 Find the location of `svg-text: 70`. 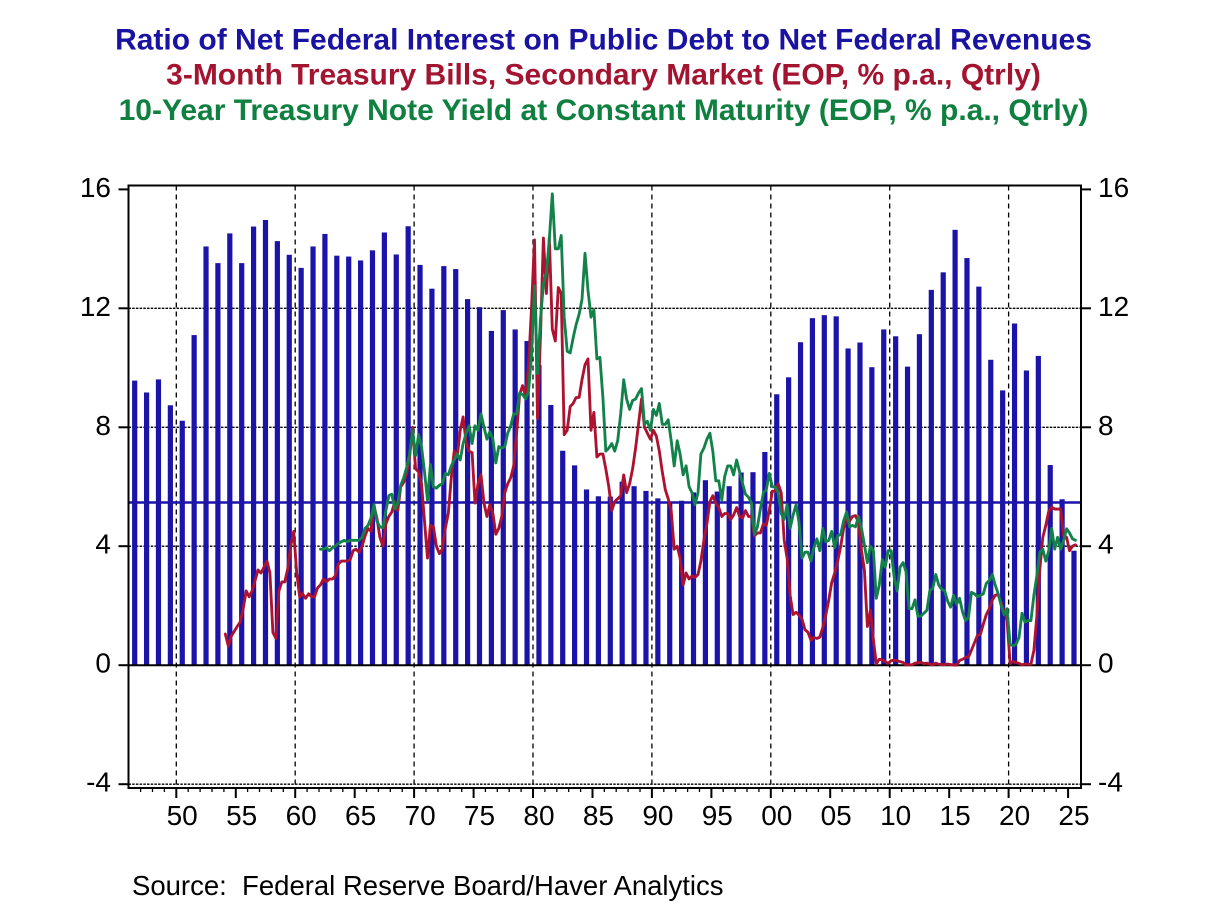

svg-text: 70 is located at coordinates (420, 815).